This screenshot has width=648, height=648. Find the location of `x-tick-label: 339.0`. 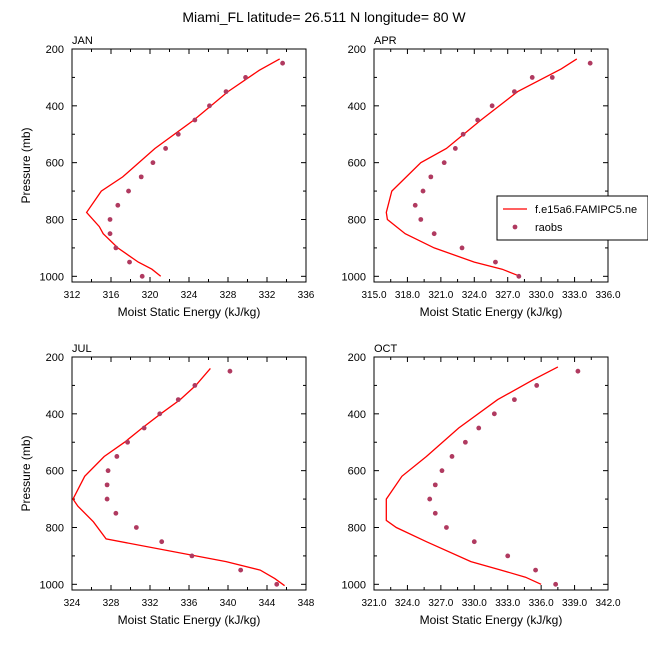

x-tick-label: 339.0 is located at coordinates (574, 603).